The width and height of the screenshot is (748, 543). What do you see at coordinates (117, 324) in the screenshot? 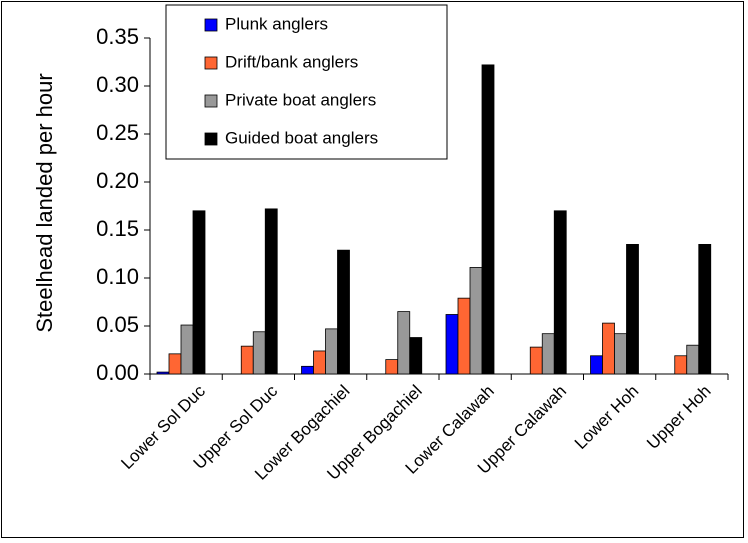
I see `y-tick-label: 0.05` at bounding box center [117, 324].